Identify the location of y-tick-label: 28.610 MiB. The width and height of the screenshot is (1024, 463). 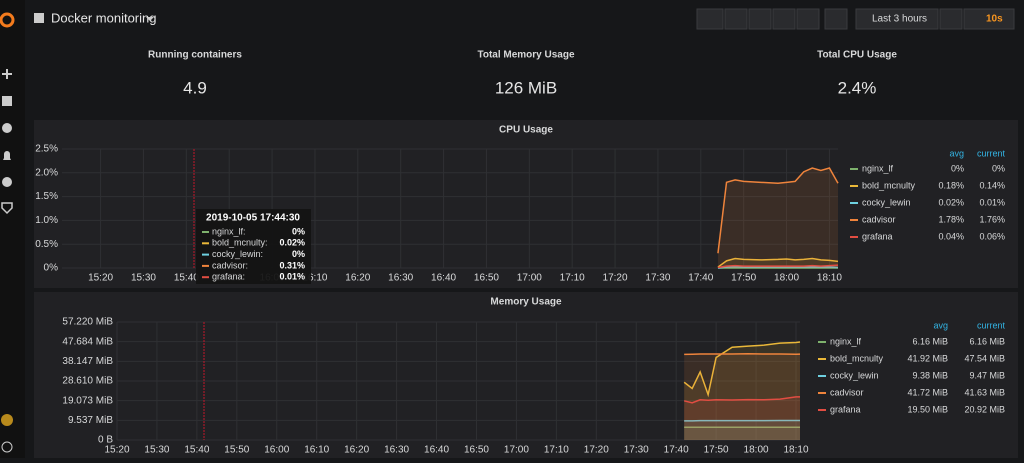
(87, 381).